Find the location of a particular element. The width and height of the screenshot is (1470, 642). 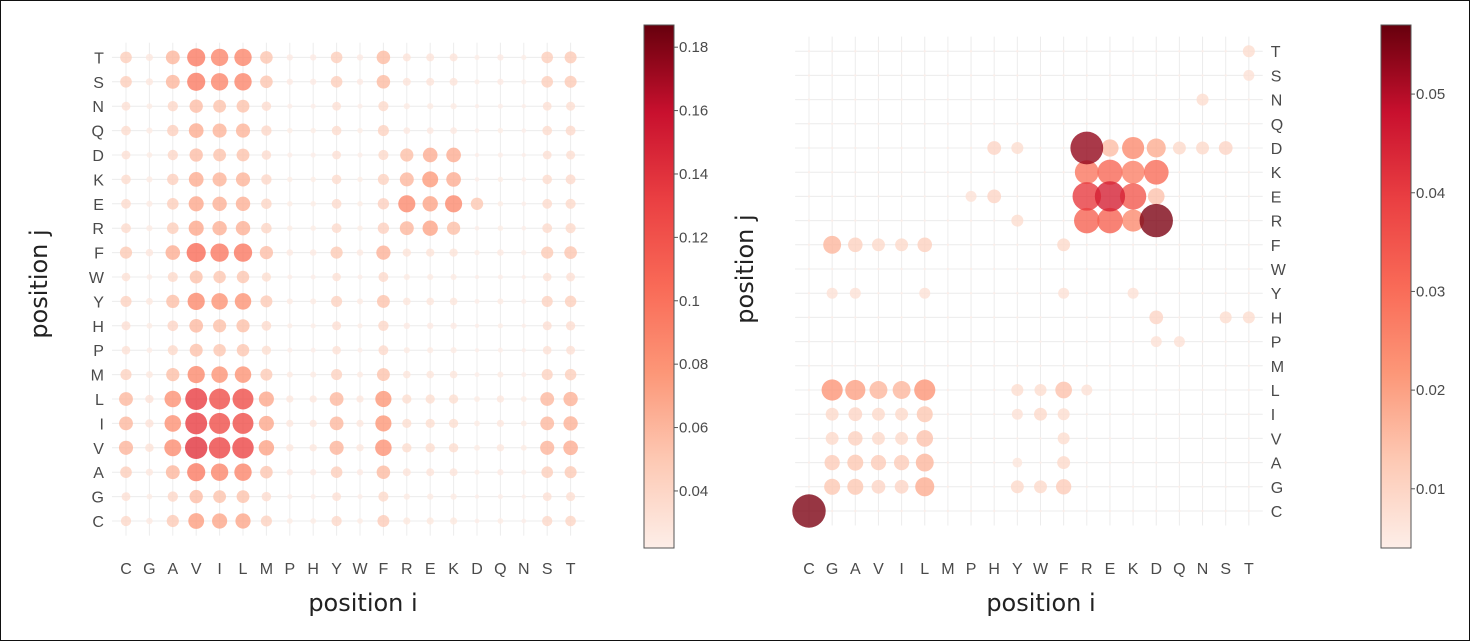

y-tick-label: Y is located at coordinates (1276, 294).